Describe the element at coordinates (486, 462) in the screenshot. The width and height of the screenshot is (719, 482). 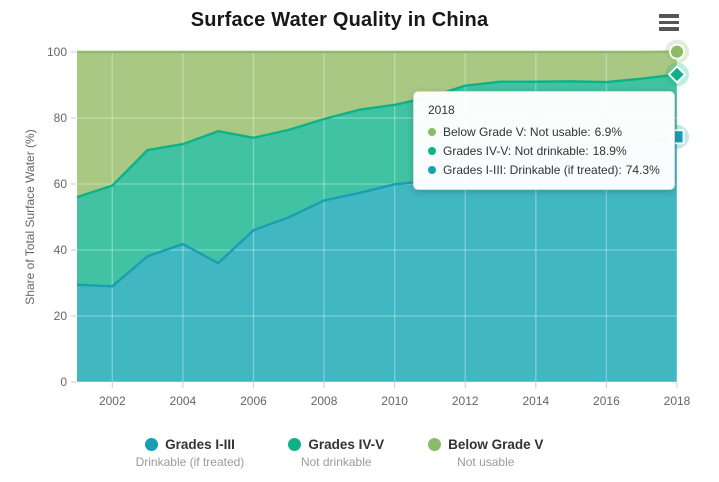
I see `legend-sublabel: Not usable` at that location.